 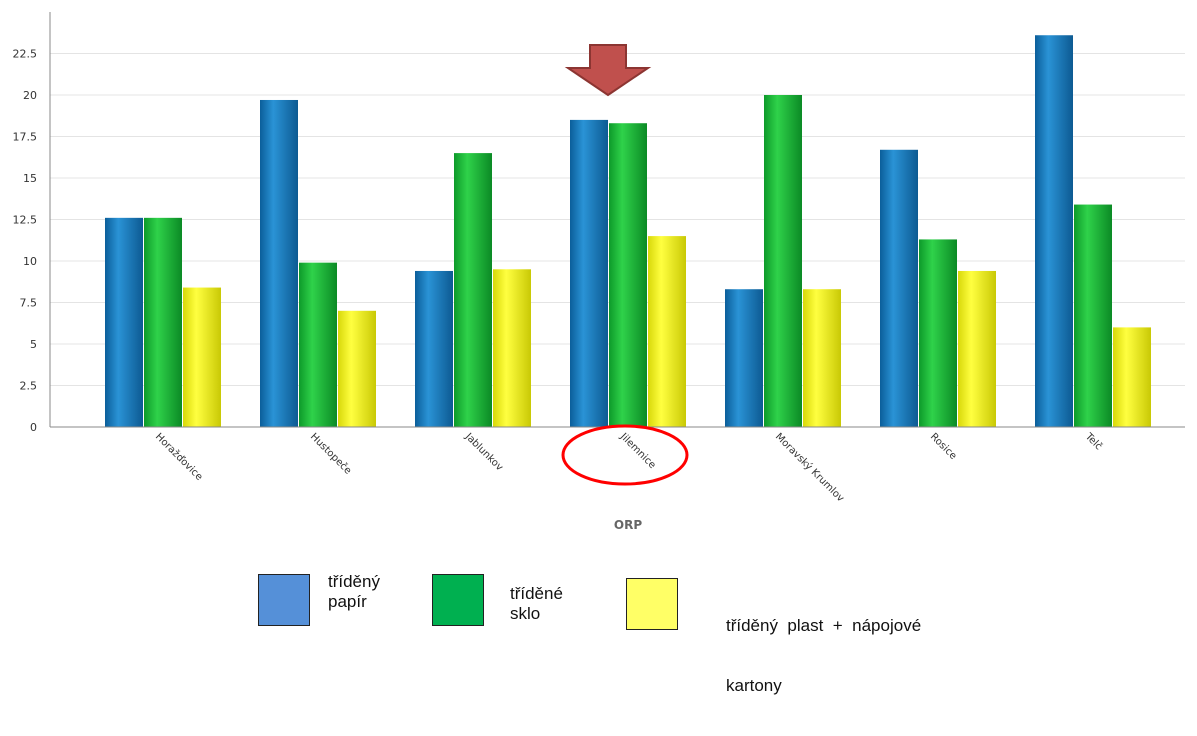 What do you see at coordinates (347, 601) in the screenshot?
I see `legend-label-paper-line2: papír` at bounding box center [347, 601].